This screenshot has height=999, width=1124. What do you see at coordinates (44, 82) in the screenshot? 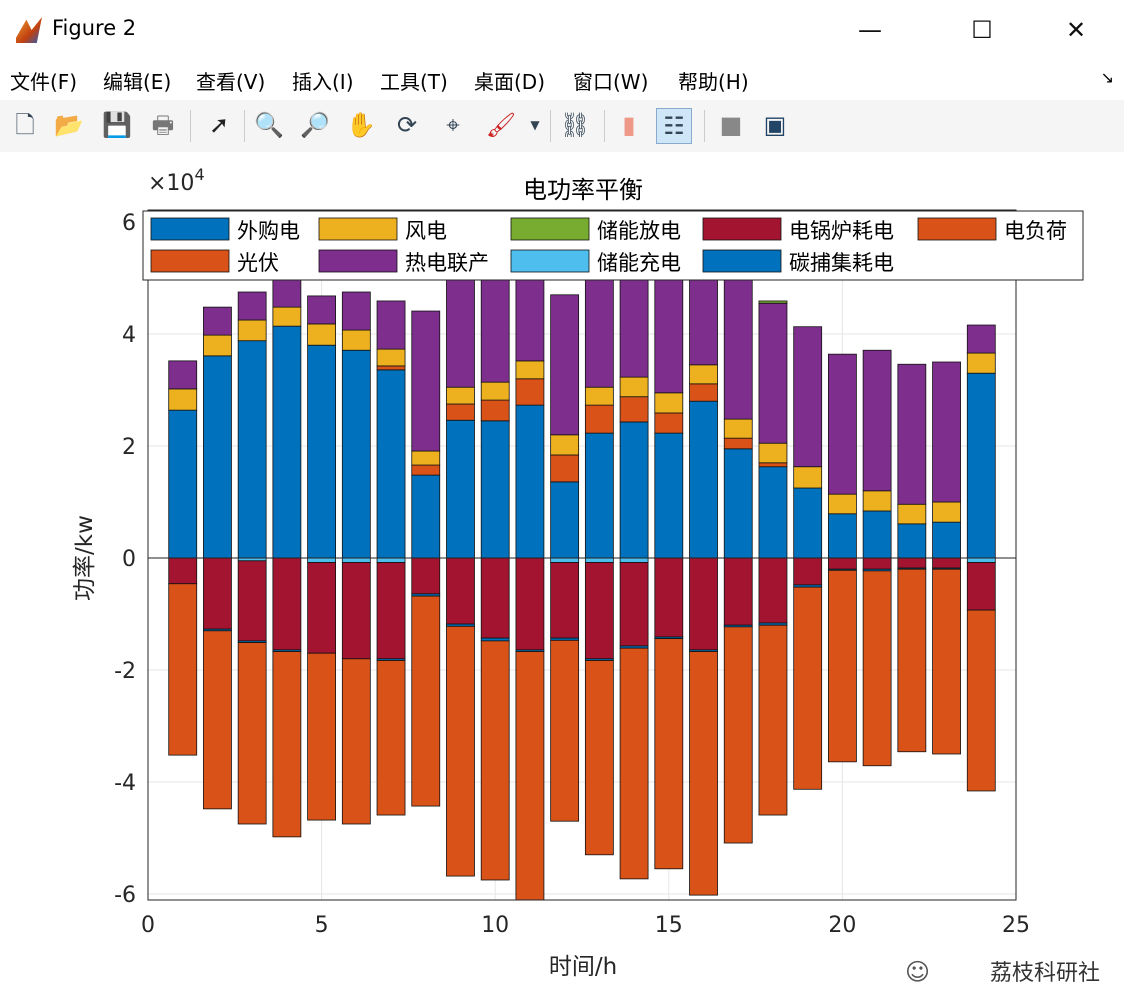
I see `menu-file: 文件(F)` at bounding box center [44, 82].